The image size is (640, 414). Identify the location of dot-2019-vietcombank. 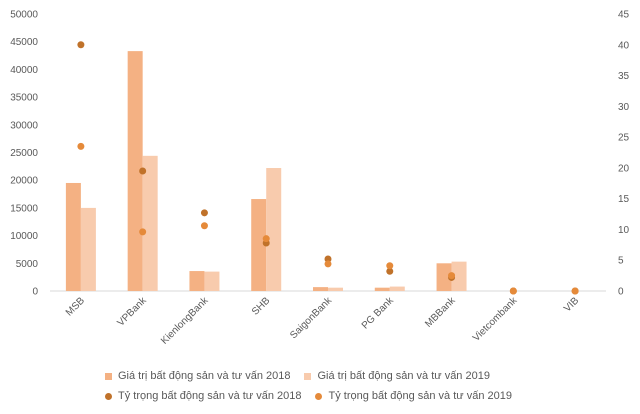
(513, 291).